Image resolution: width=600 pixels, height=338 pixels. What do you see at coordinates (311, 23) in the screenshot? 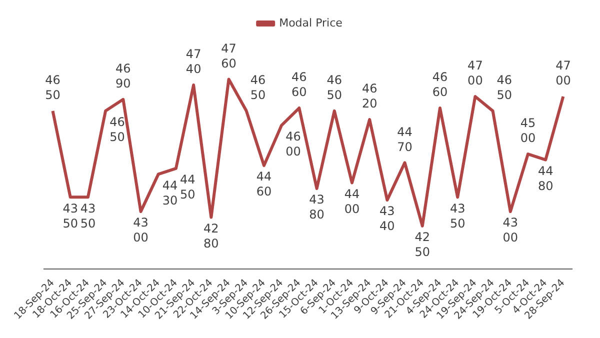
I see `legend-label: Modal Price` at bounding box center [311, 23].